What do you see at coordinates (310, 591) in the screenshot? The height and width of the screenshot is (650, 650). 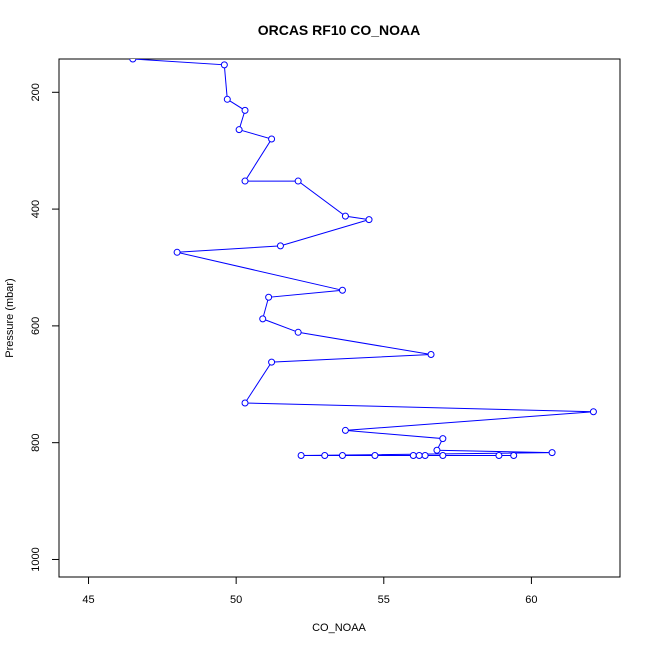 I see `x-axis: 45 50 55 60` at bounding box center [310, 591].